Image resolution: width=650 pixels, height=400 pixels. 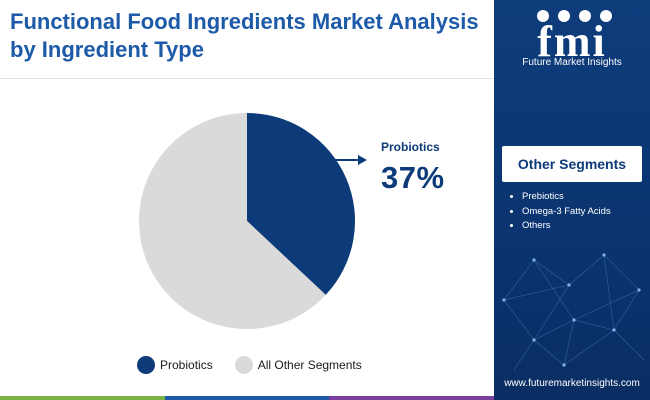 I want to click on website-url: www.futuremarketinsights.com, so click(x=572, y=383).